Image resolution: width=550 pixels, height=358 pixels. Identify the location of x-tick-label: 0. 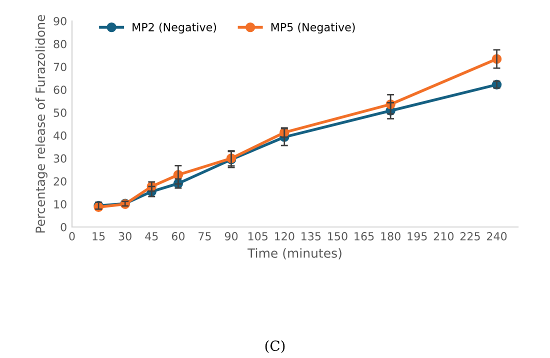
(72, 236).